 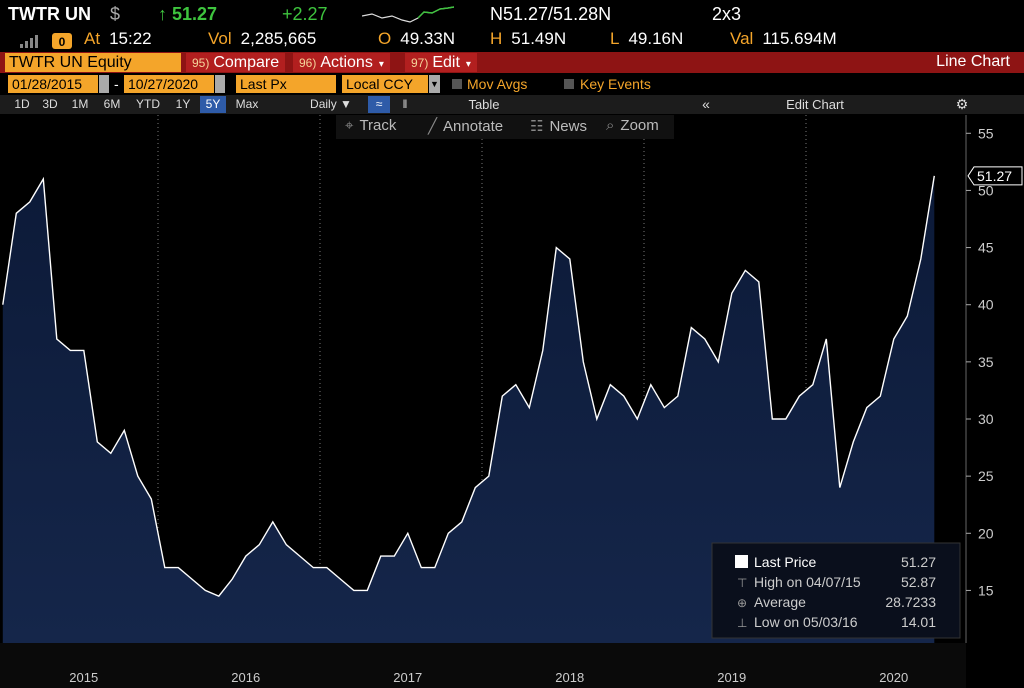 I want to click on y-tick-label: 20, so click(x=986, y=533).